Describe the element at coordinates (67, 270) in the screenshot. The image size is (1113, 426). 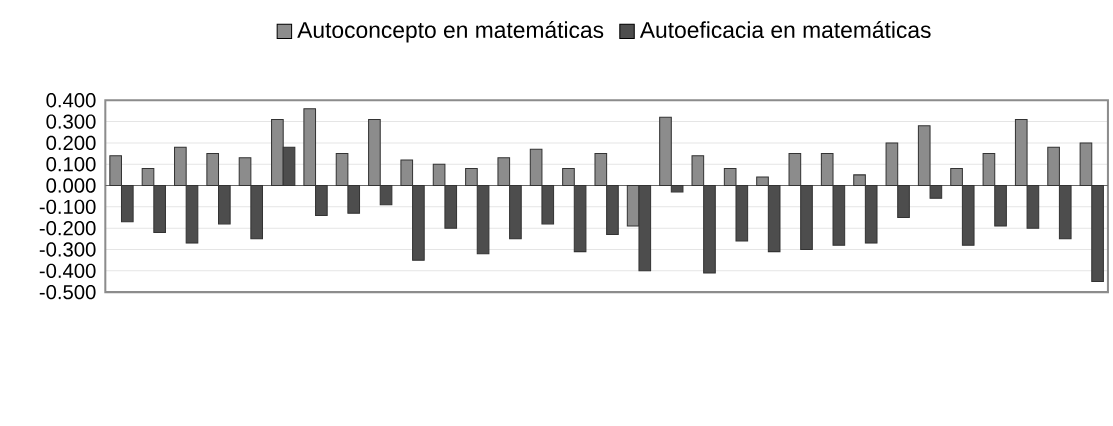
I see `y-tick-label: -0.400` at that location.